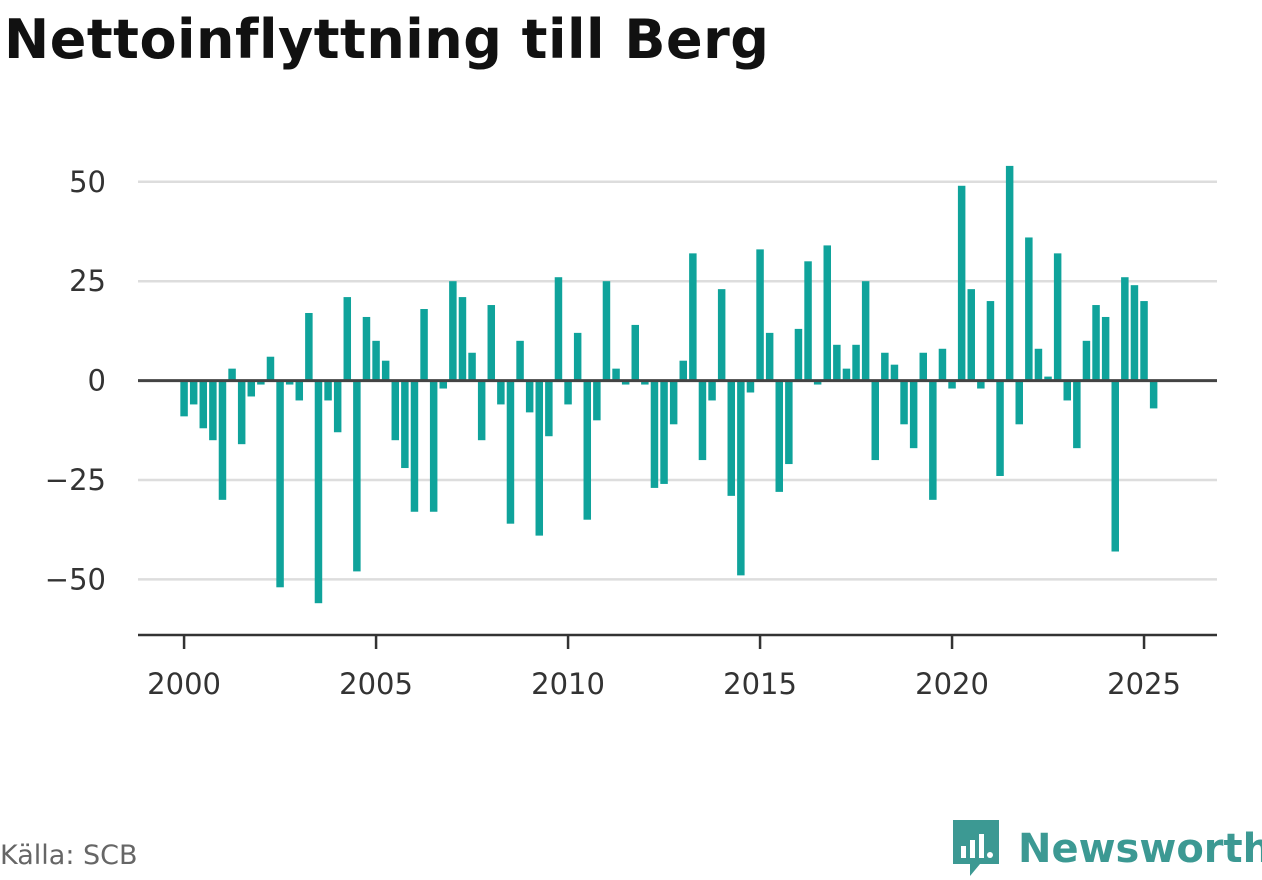  I want to click on y-tick-label: 25, so click(87, 281).